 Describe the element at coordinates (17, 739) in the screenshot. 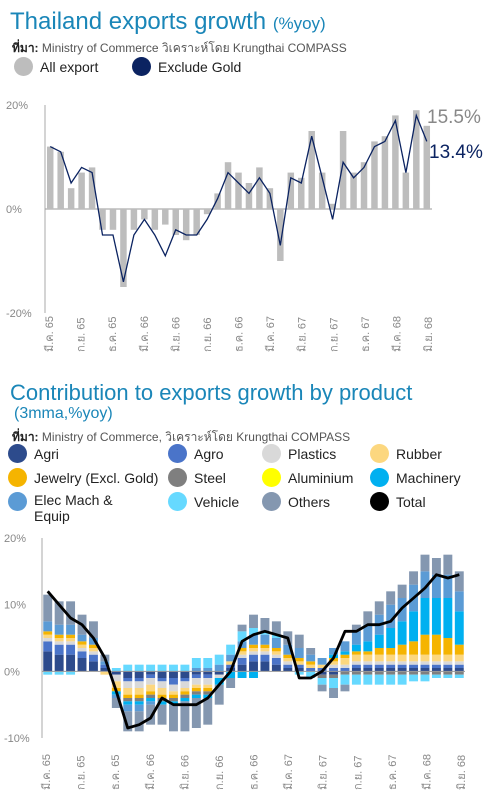

I see `y-tick-label: -10%` at that location.